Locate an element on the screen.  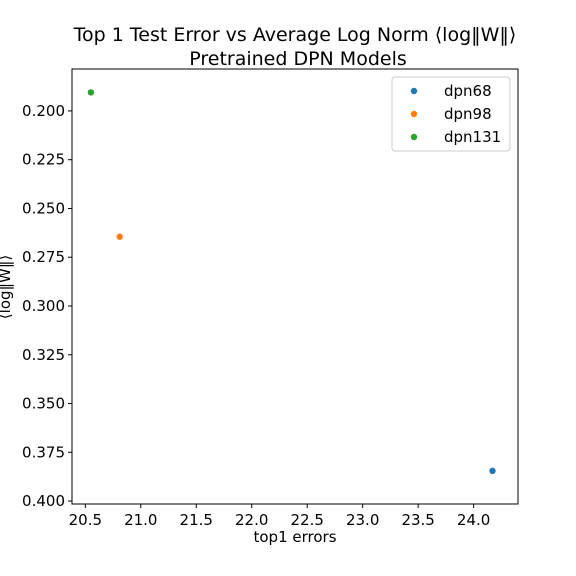
x-tick-label: 23.5 is located at coordinates (417, 520).